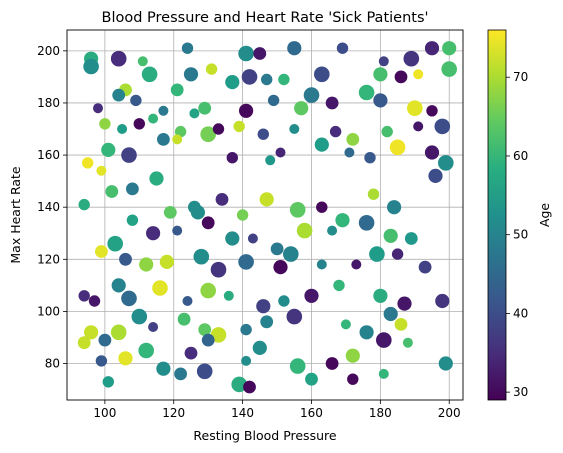 Image resolution: width=563 pixels, height=453 pixels. What do you see at coordinates (380, 413) in the screenshot?
I see `x-tick-label: 180` at bounding box center [380, 413].